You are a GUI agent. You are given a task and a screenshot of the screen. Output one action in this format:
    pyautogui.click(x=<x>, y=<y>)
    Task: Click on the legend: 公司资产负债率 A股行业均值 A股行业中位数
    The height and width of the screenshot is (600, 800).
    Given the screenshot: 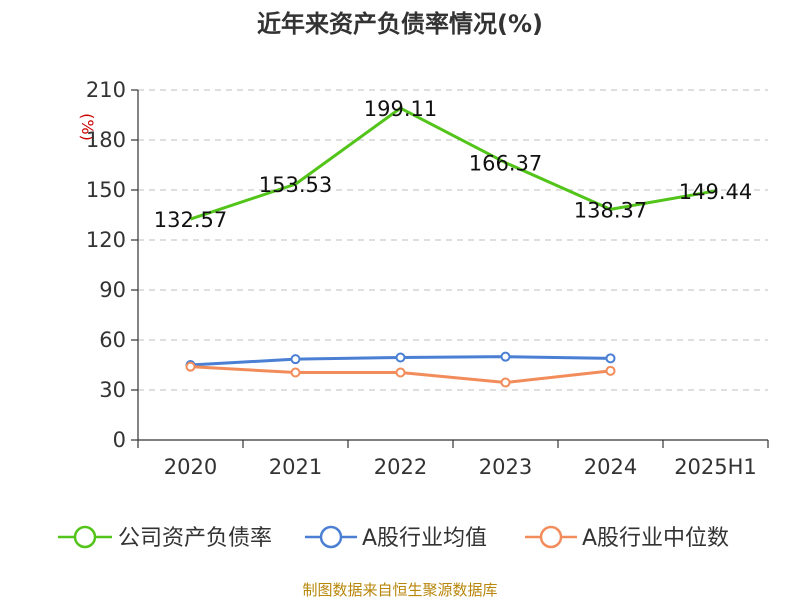 What is the action you would take?
    pyautogui.click(x=393, y=538)
    